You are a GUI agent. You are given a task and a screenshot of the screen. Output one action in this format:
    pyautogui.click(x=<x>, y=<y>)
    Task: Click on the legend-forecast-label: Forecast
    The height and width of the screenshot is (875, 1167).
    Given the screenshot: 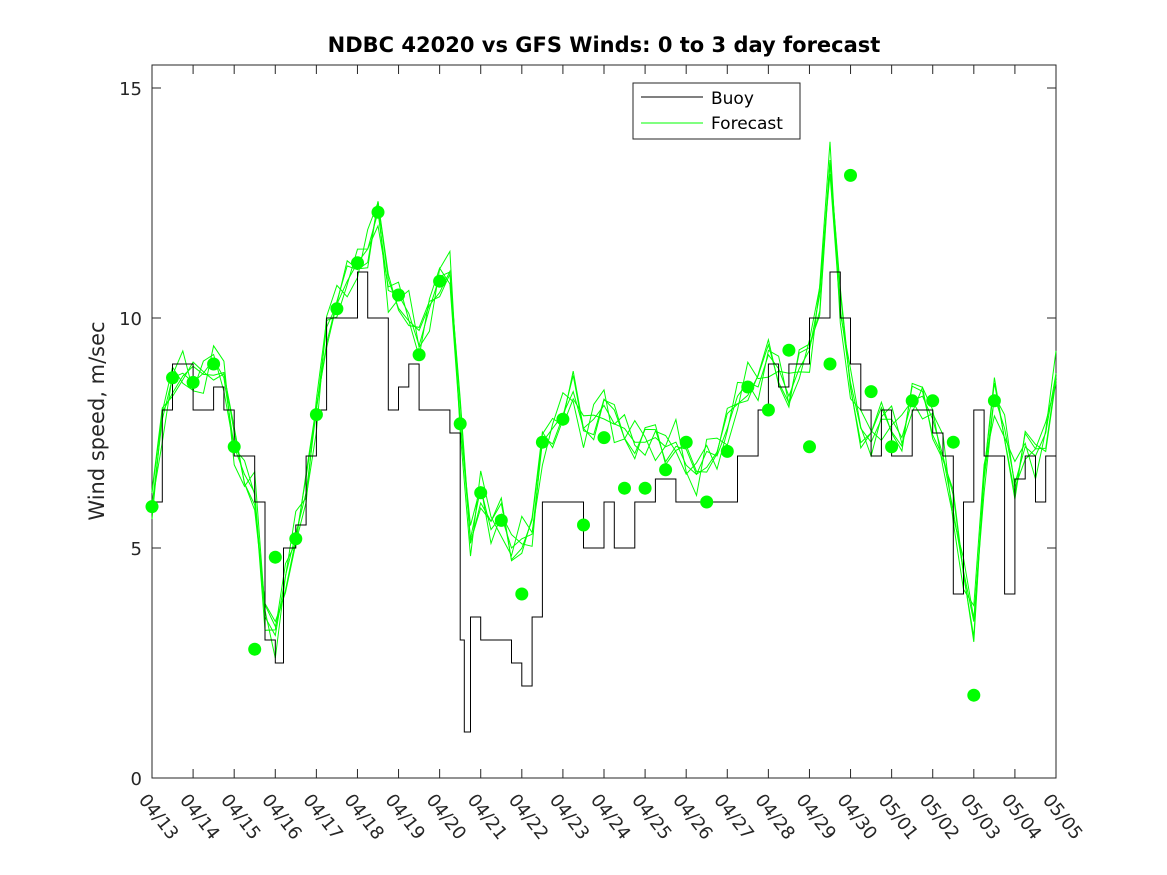 What is the action you would take?
    pyautogui.click(x=747, y=124)
    